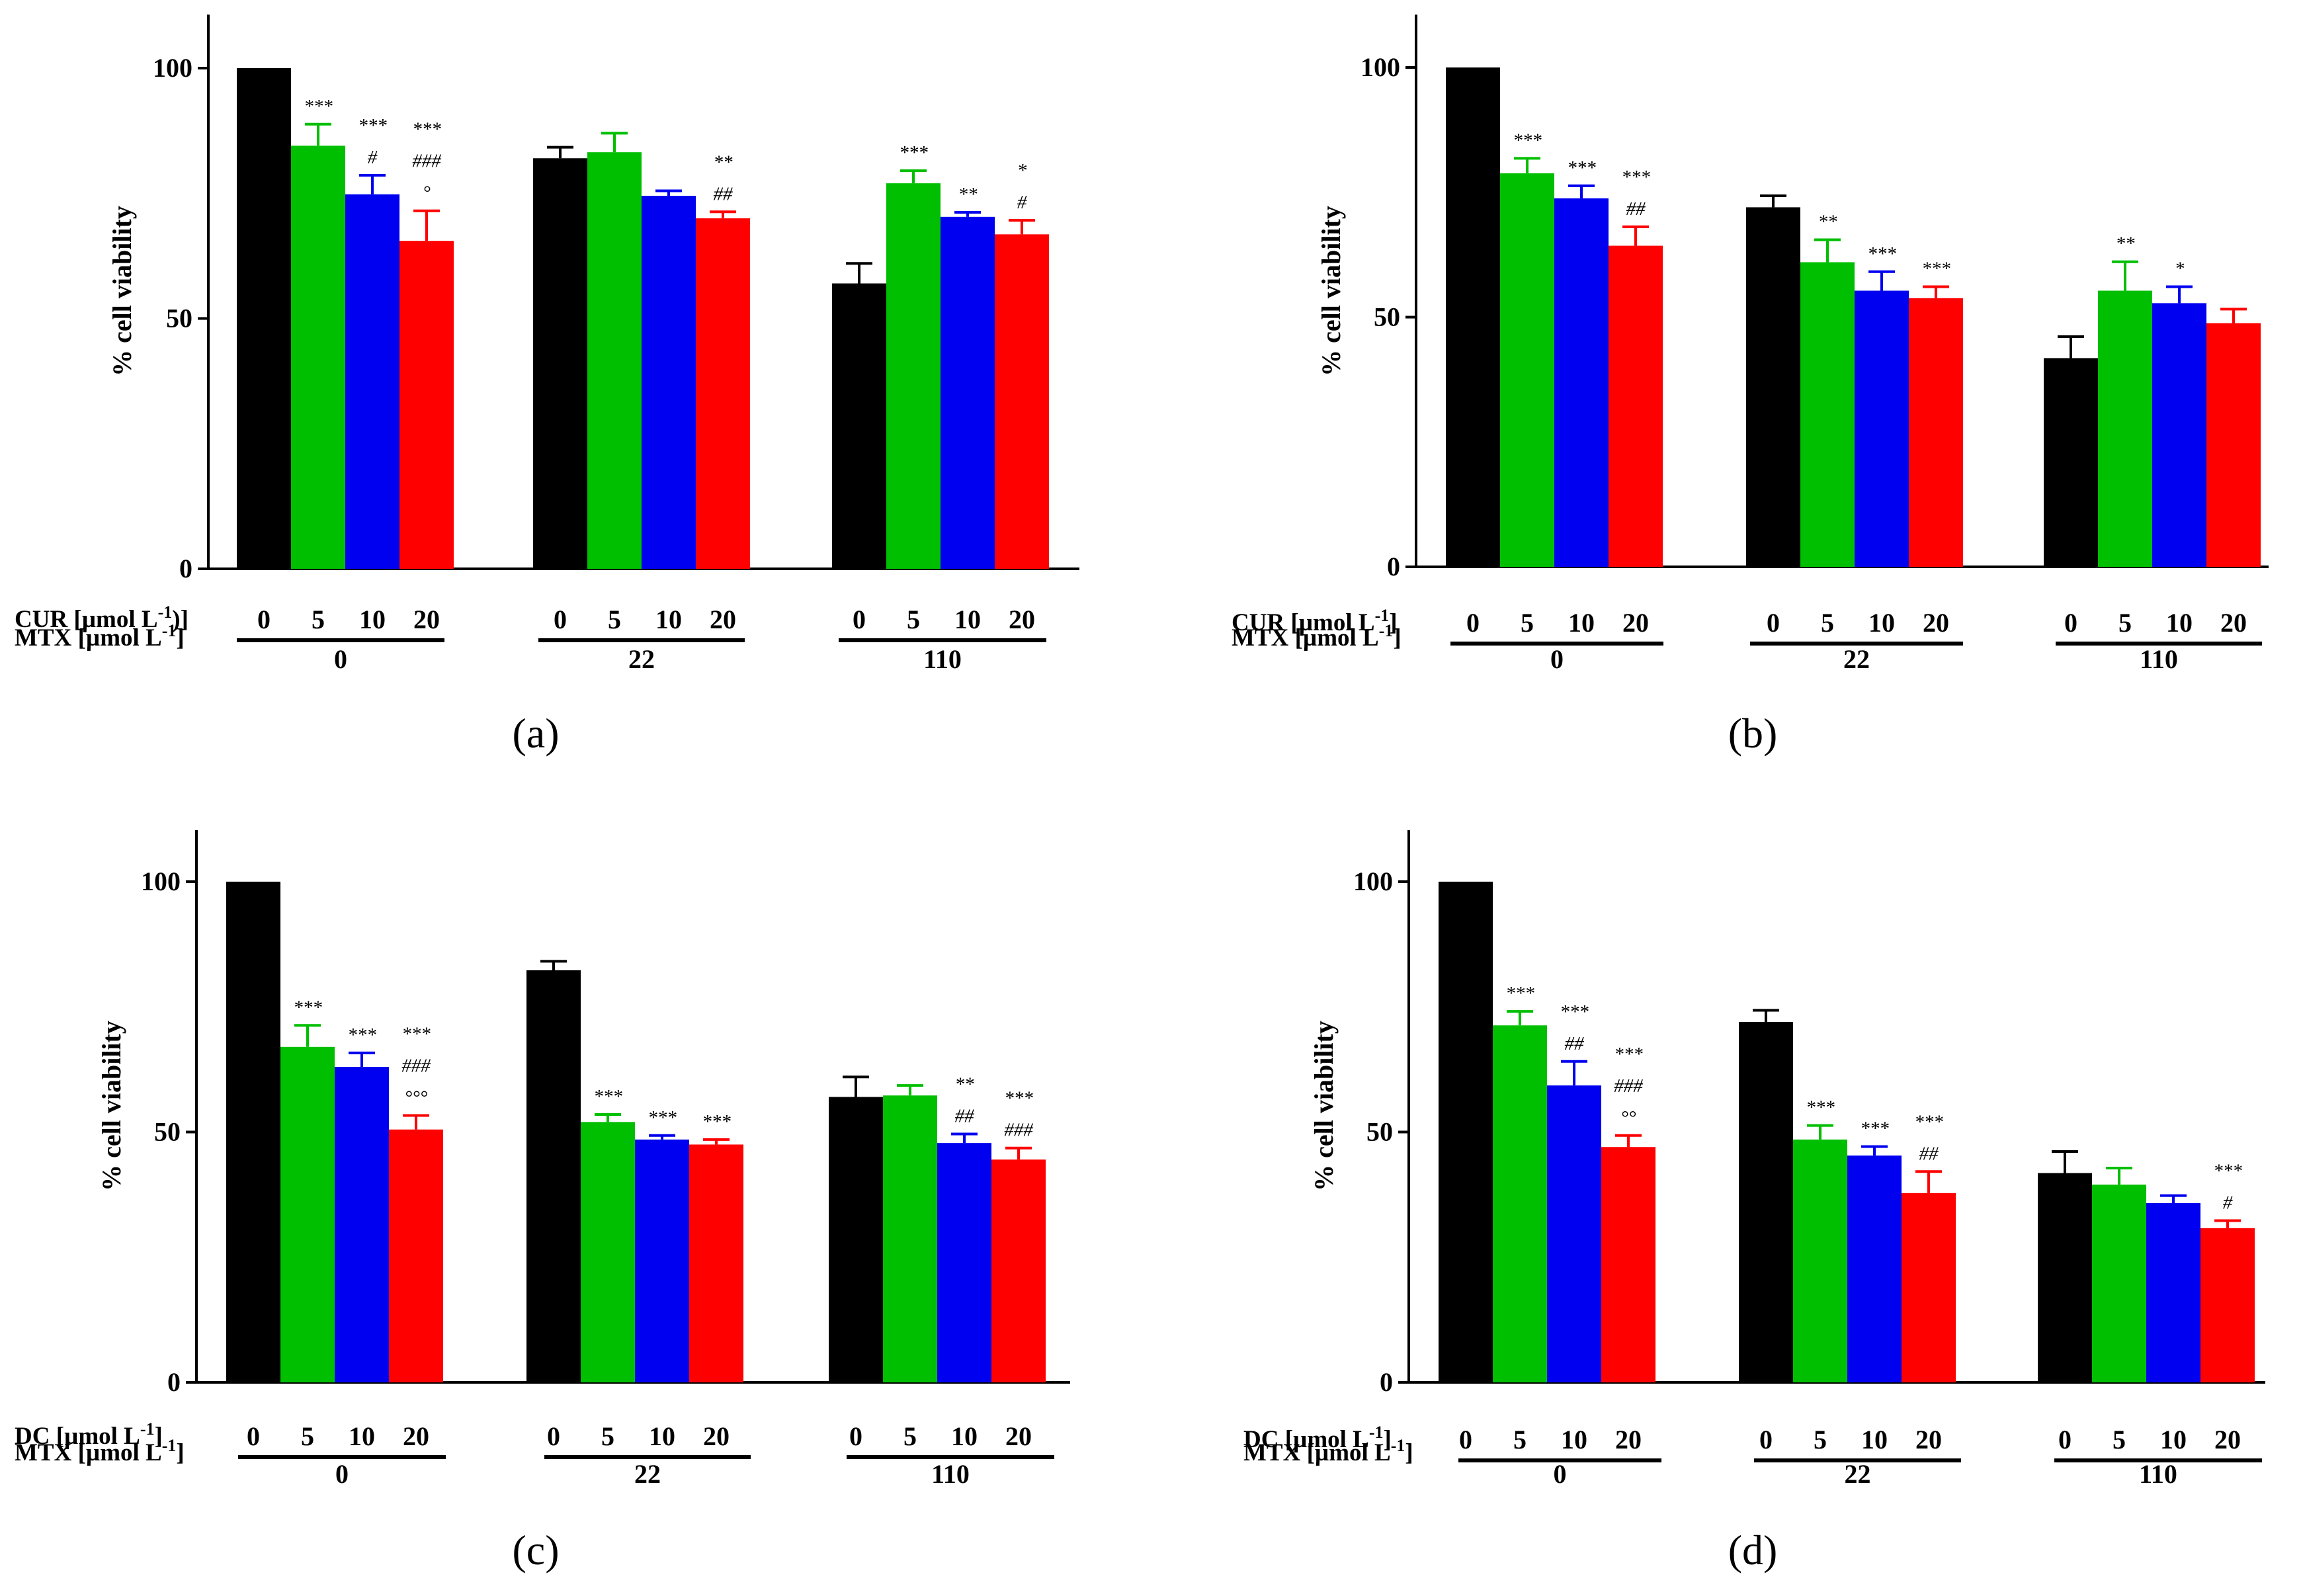 The image size is (2303, 1596). Describe the element at coordinates (416, 1098) in the screenshot. I see `significance-label: °°°` at that location.